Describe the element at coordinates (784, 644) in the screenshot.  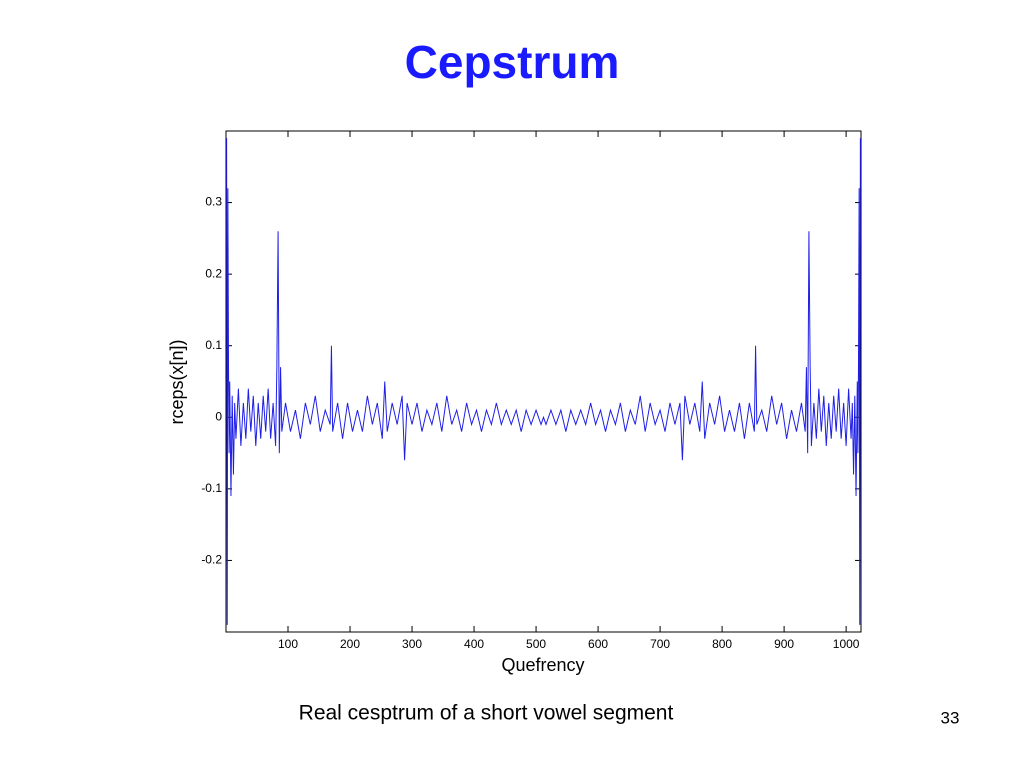
I see `x-tick-label: 900` at that location.